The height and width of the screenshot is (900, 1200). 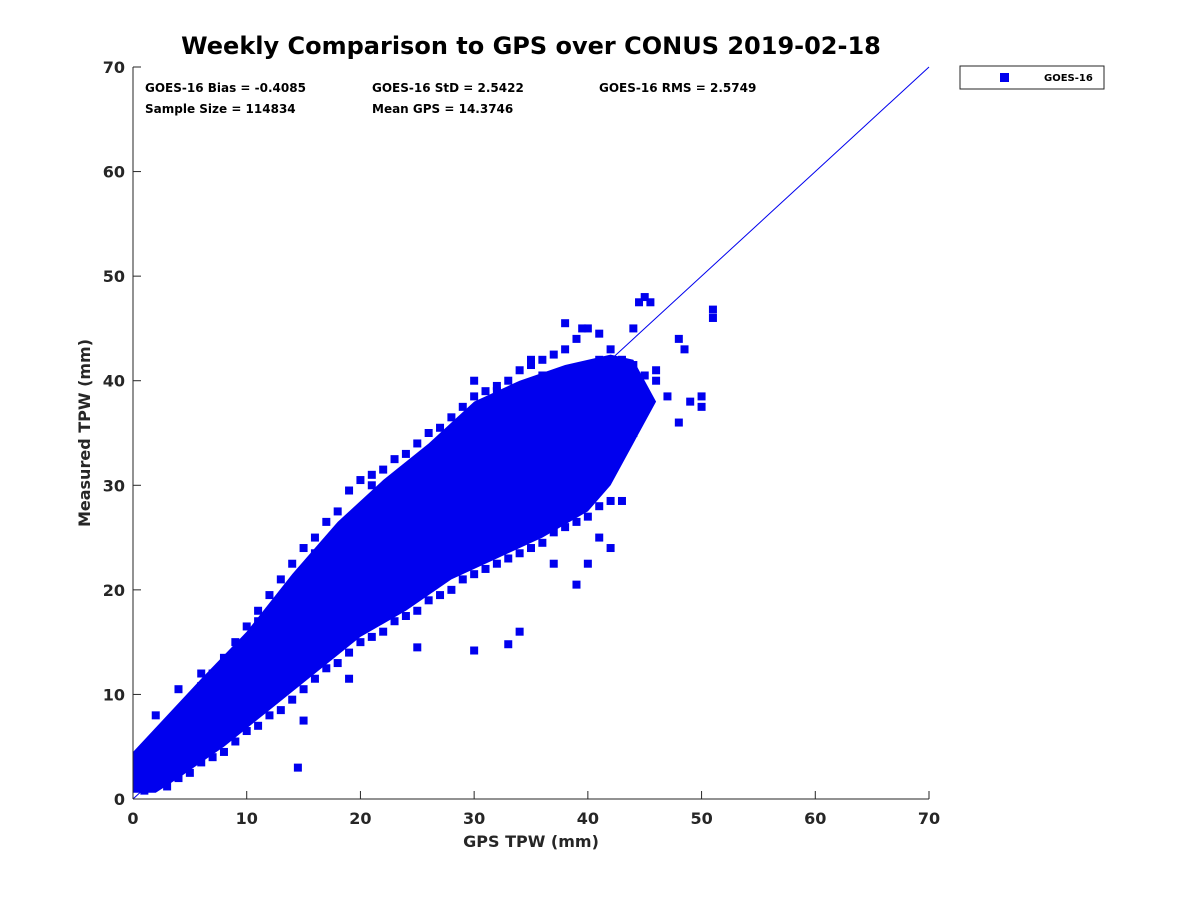 What do you see at coordinates (448, 88) in the screenshot?
I see `stat-std: GOES-16 StD = 2.5422` at bounding box center [448, 88].